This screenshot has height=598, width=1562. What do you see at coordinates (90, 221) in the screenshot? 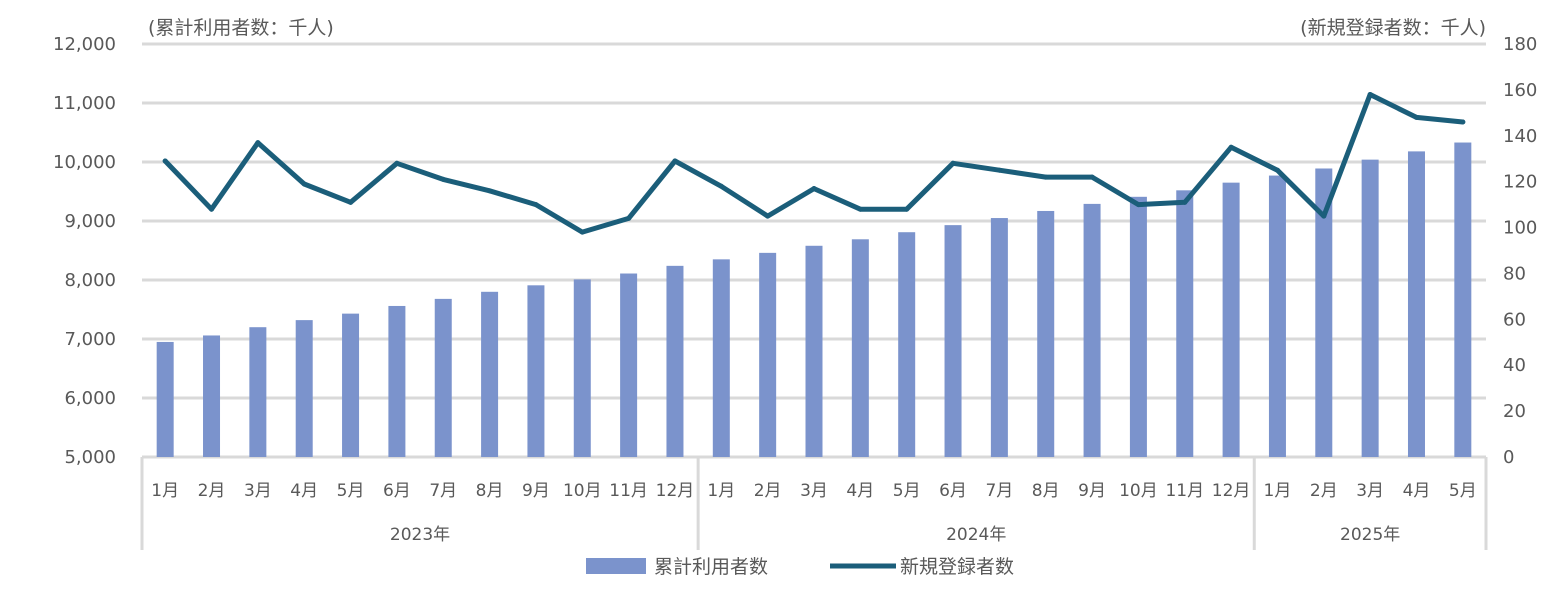
I see `left-tick-label: 9,000` at bounding box center [90, 221].